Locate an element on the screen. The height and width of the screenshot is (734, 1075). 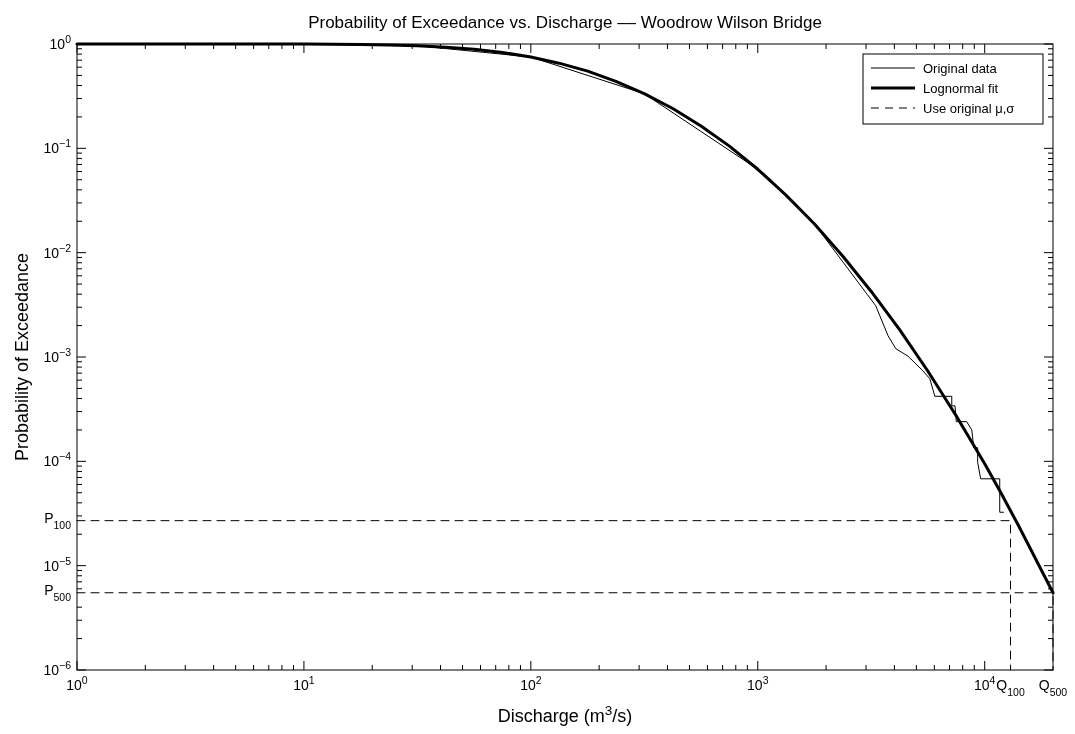
y-tick-label: 10$^{−5}$ is located at coordinates (57, 564).